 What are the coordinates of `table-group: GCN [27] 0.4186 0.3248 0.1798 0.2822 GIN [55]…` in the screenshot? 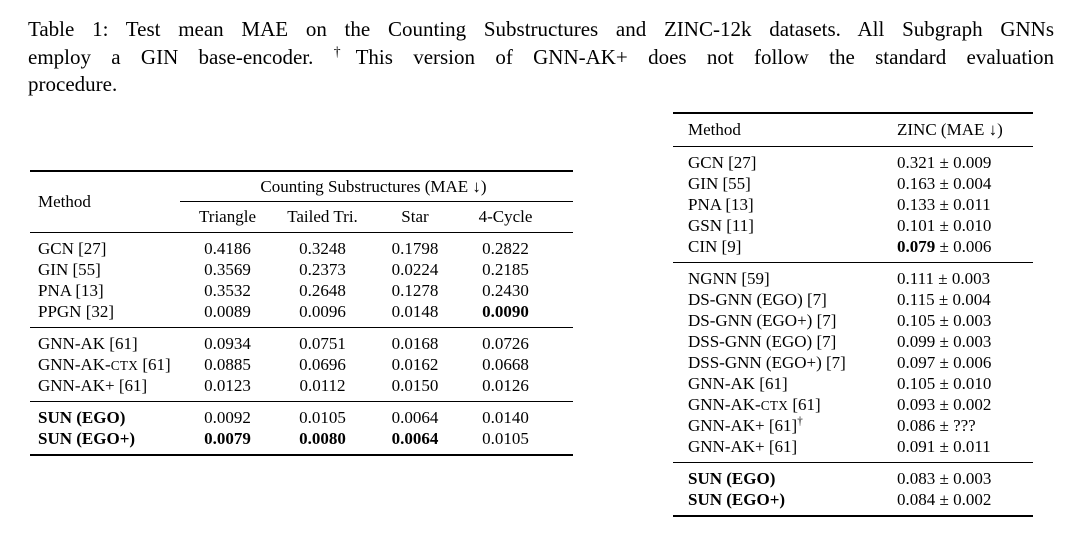 It's located at (301, 280).